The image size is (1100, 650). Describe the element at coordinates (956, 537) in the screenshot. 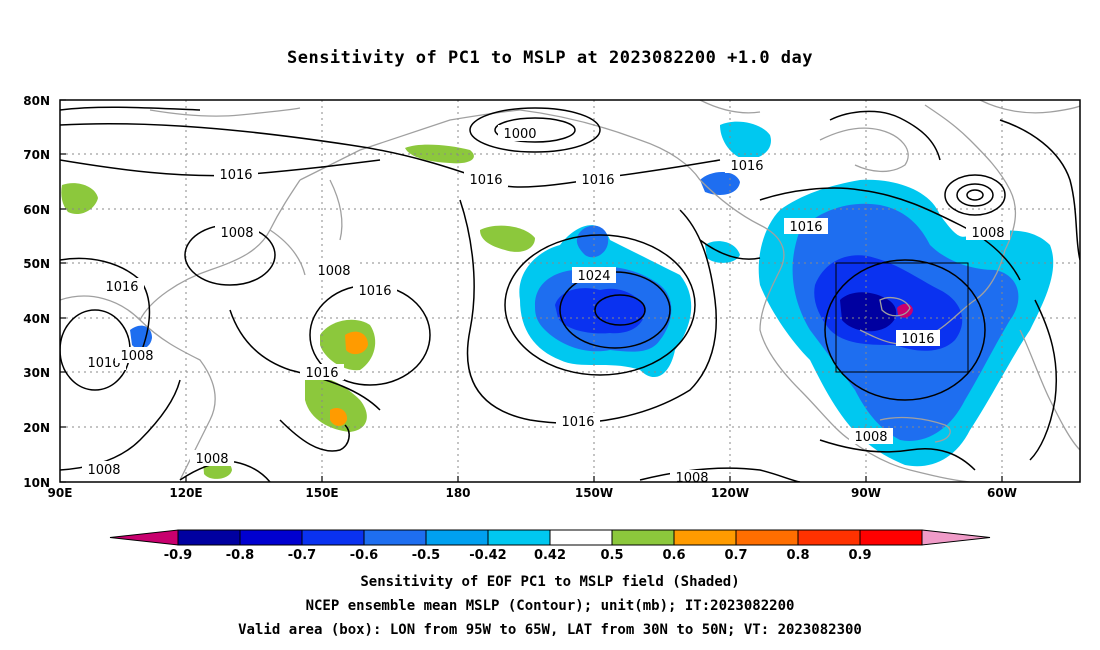

I see `colorbar-right-arrow` at that location.